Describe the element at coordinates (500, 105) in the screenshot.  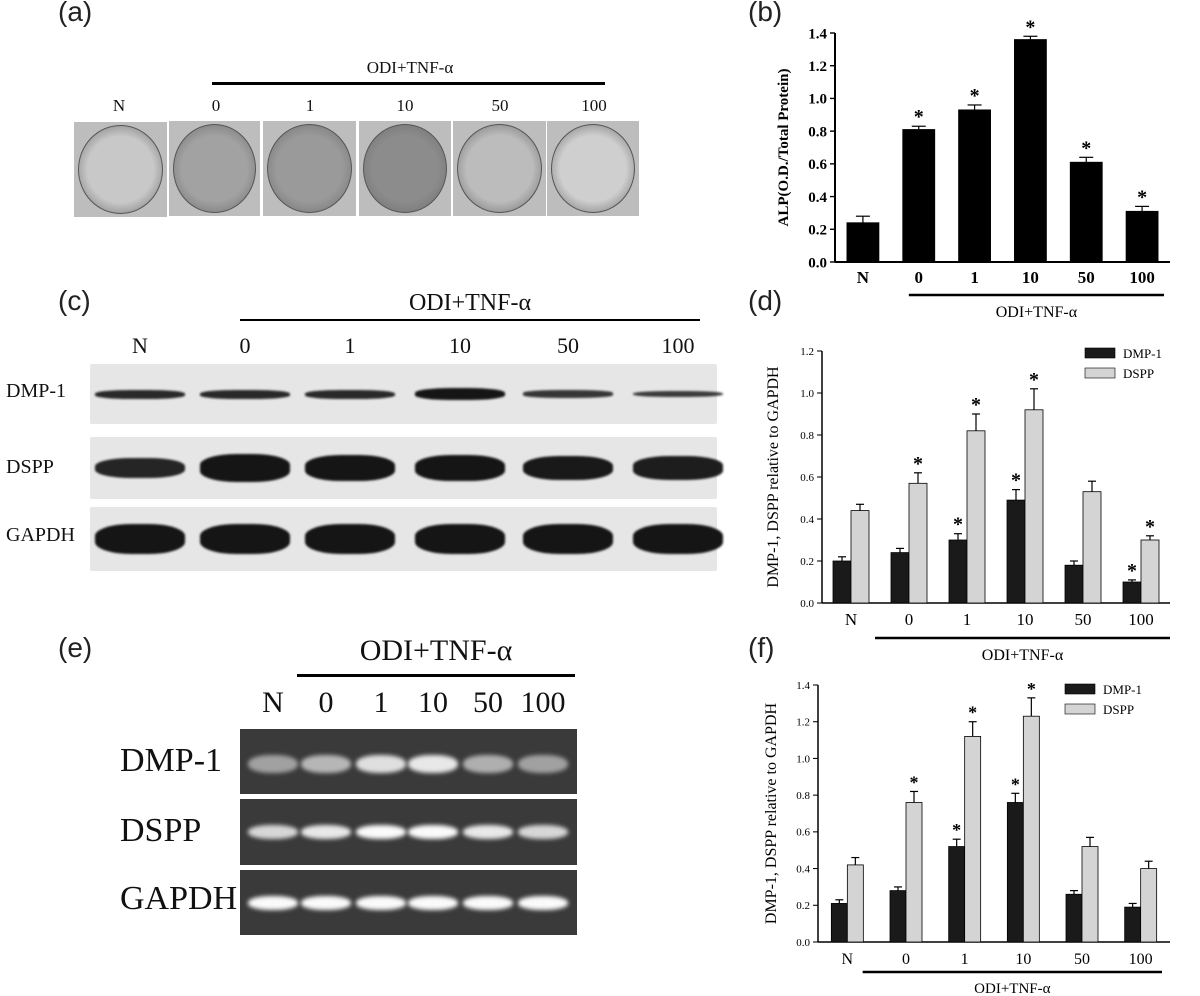
I see `lane-label-a: 50` at that location.